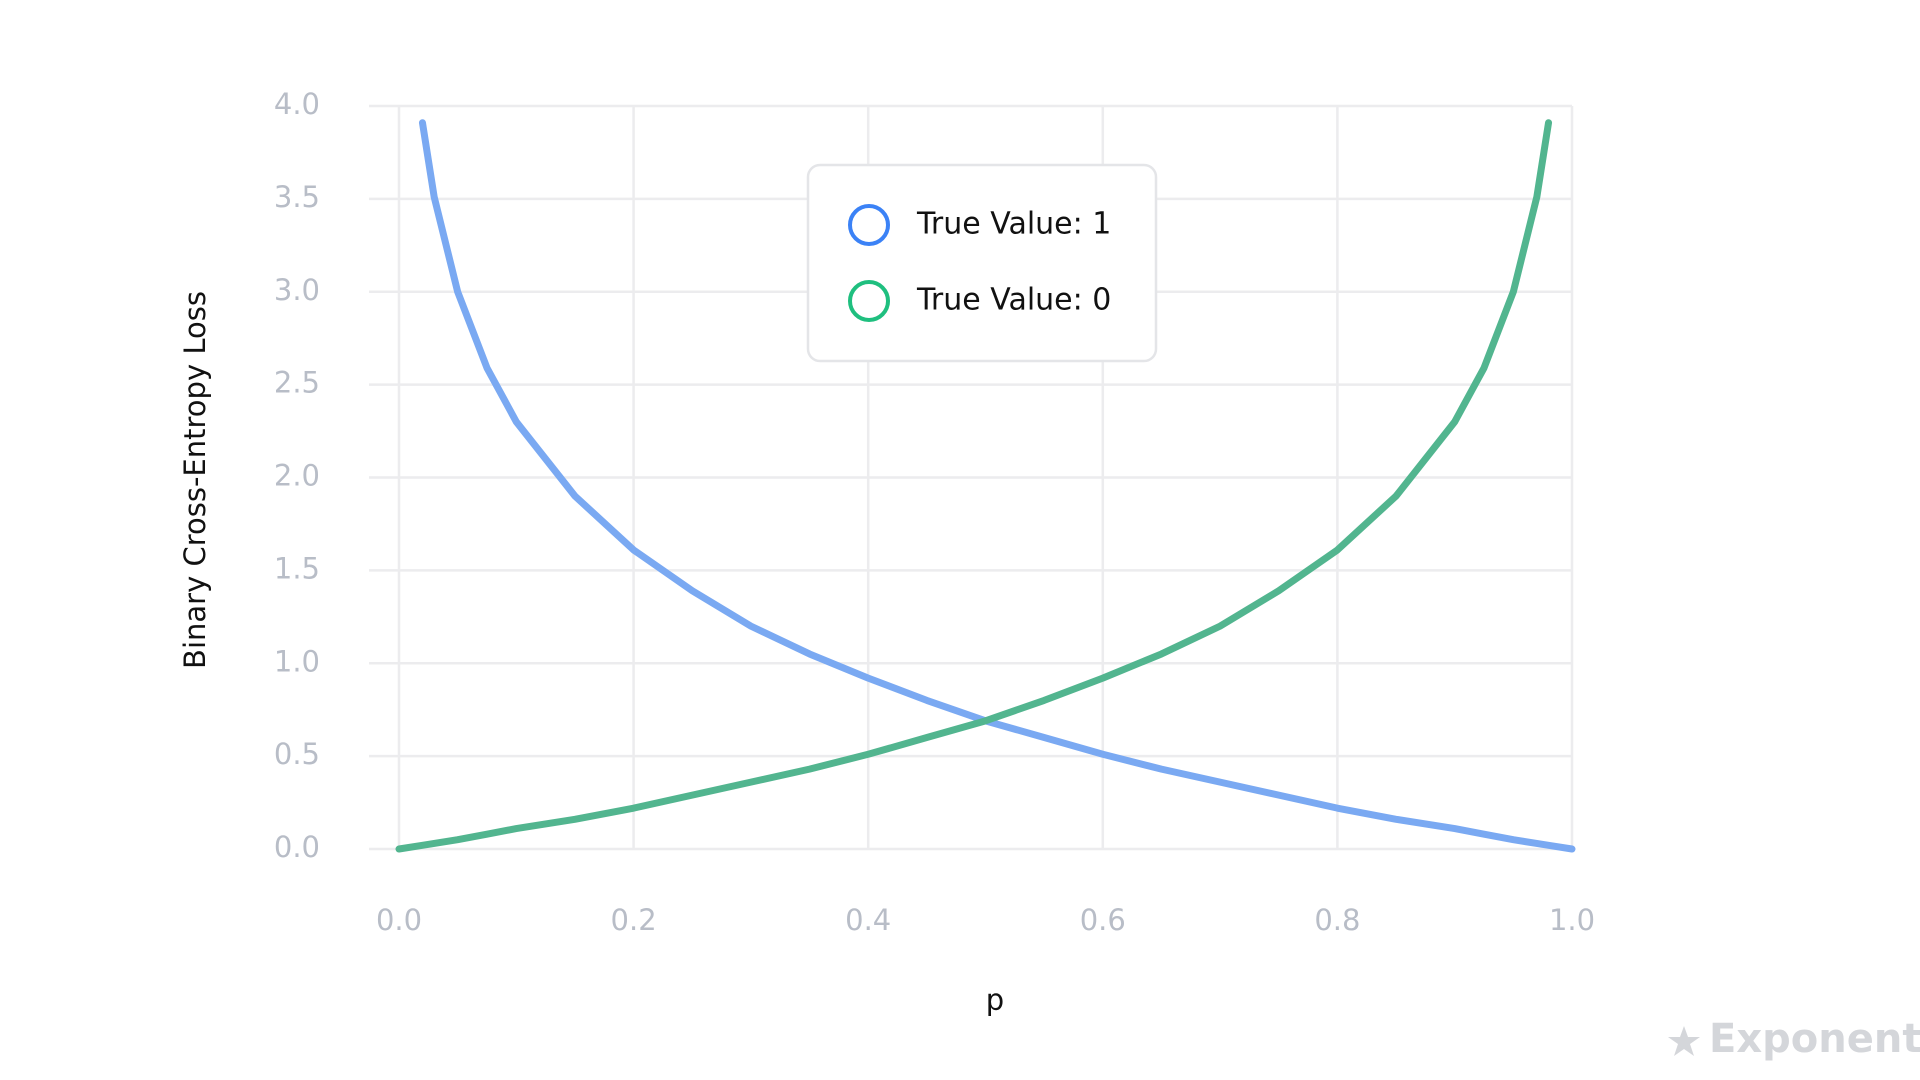 This screenshot has height=1080, width=1920. Describe the element at coordinates (297, 661) in the screenshot. I see `y-tick-label: 1.0` at that location.